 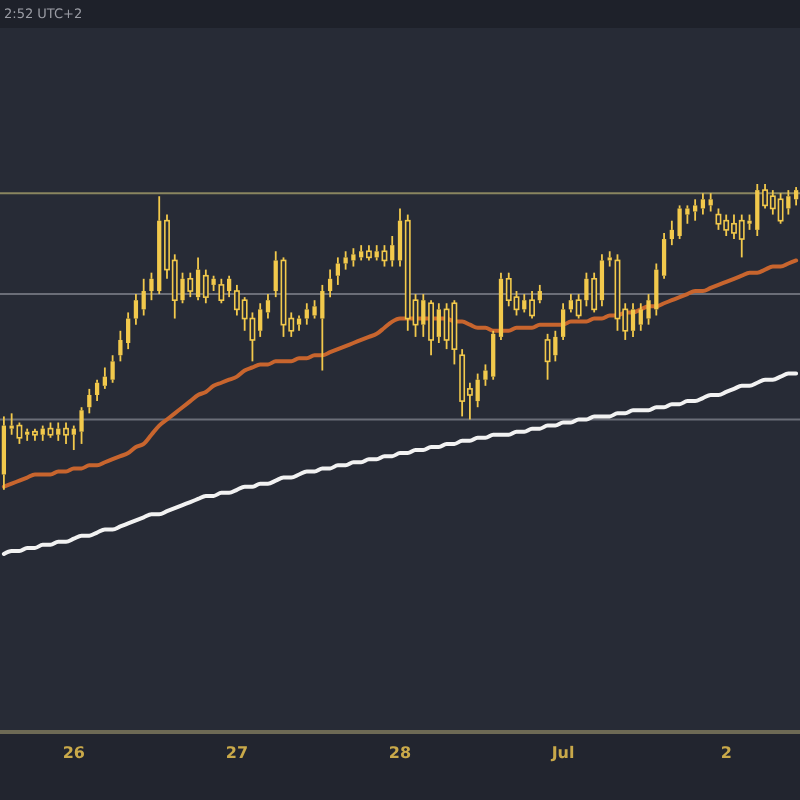 I want to click on x-tick-label: 26, so click(x=74, y=753).